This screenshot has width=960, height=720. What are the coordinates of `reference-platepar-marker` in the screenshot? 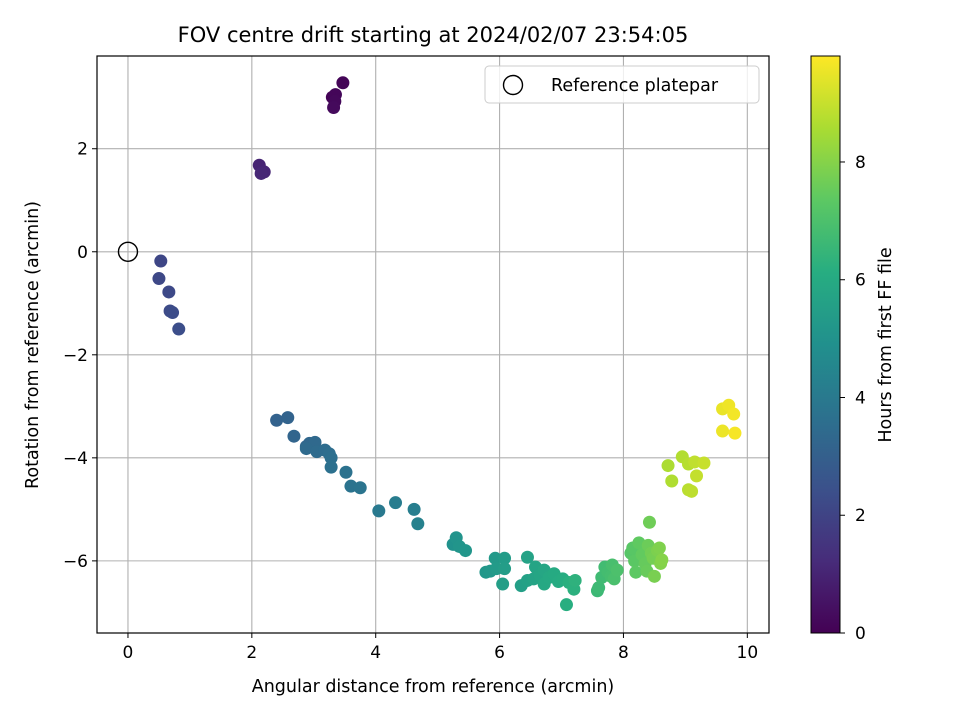 It's located at (128, 251).